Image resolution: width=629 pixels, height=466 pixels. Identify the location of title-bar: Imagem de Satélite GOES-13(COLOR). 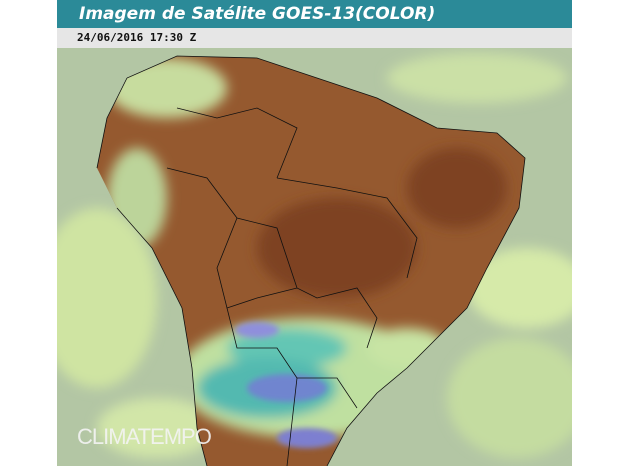
(314, 14).